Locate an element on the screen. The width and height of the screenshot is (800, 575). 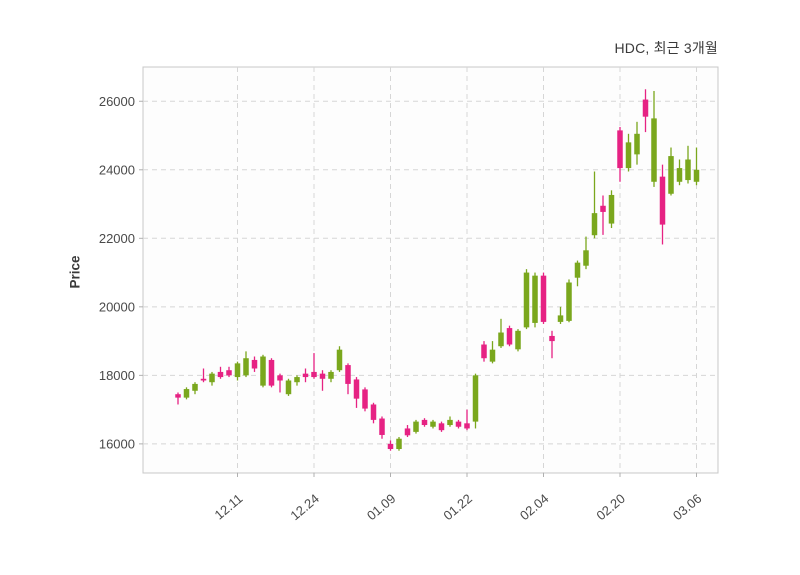
y-tick-label: 24000 is located at coordinates (117, 169).